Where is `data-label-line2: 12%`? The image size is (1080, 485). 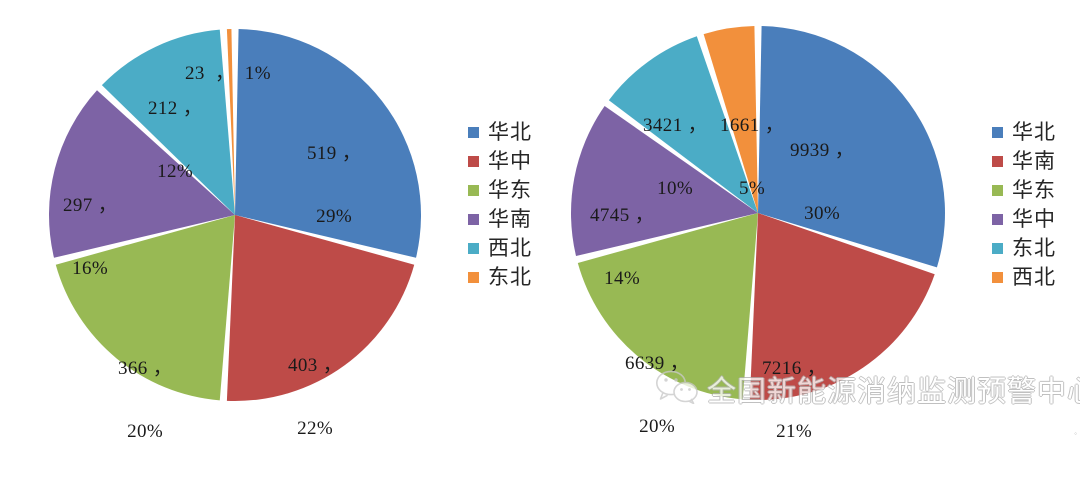 data-label-line2: 12% is located at coordinates (175, 172).